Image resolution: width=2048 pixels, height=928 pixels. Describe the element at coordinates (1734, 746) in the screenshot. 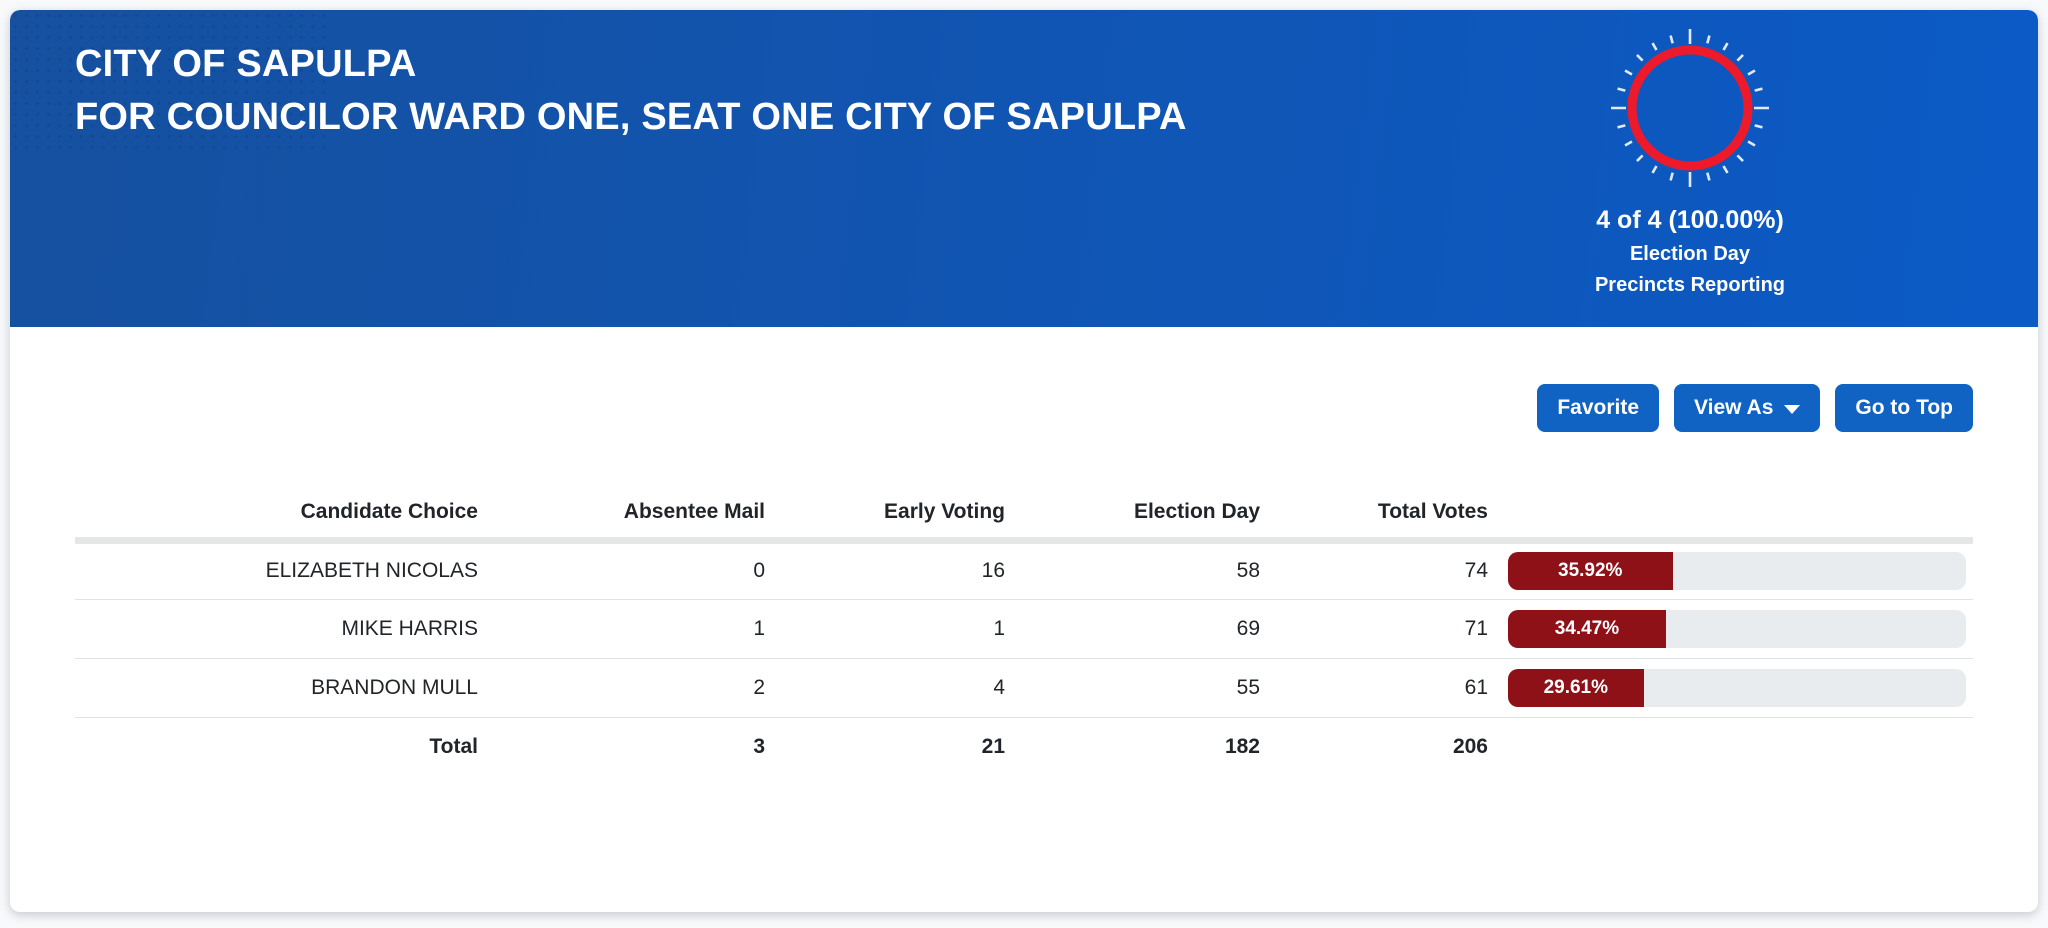

I see `percent-bar-cell-empty` at that location.